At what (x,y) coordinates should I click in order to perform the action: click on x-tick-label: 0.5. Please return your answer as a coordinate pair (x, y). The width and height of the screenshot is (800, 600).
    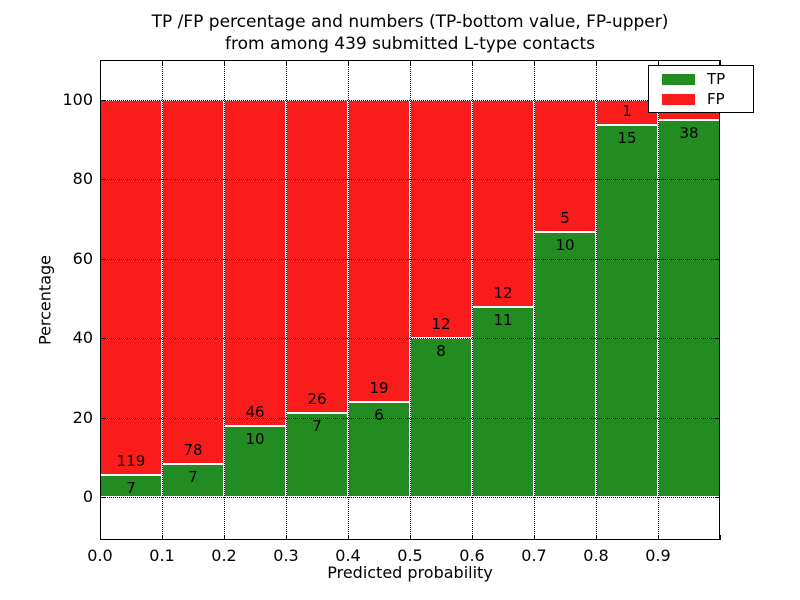
    Looking at the image, I should click on (410, 555).